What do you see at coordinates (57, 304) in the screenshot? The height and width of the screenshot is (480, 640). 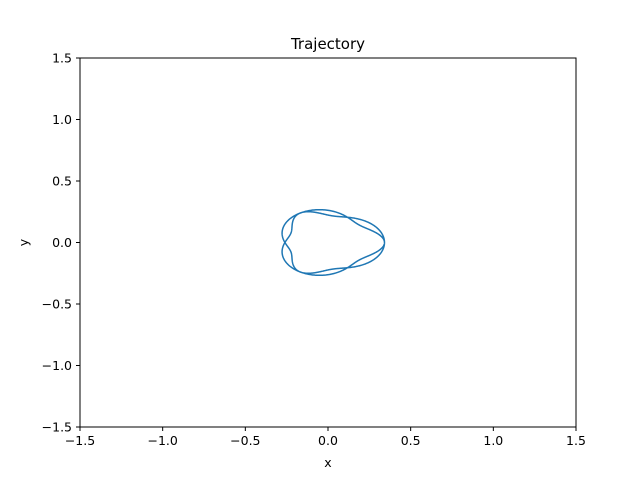 I see `y-tick-label: −0.5` at bounding box center [57, 304].